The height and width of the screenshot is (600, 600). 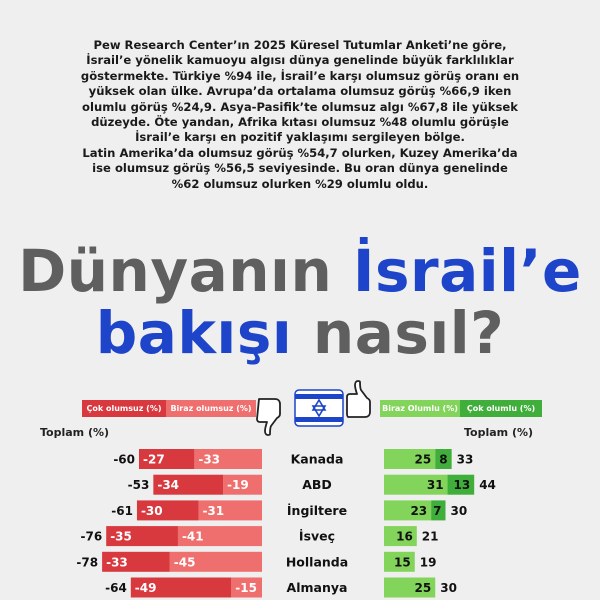 I want to click on column-header-left: Toplam (%), so click(x=75, y=432).